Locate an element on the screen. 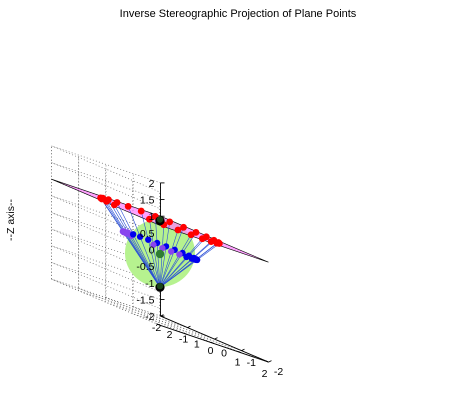 Image resolution: width=456 pixels, height=409 pixels. z-tick-label: 1.5 is located at coordinates (147, 201).